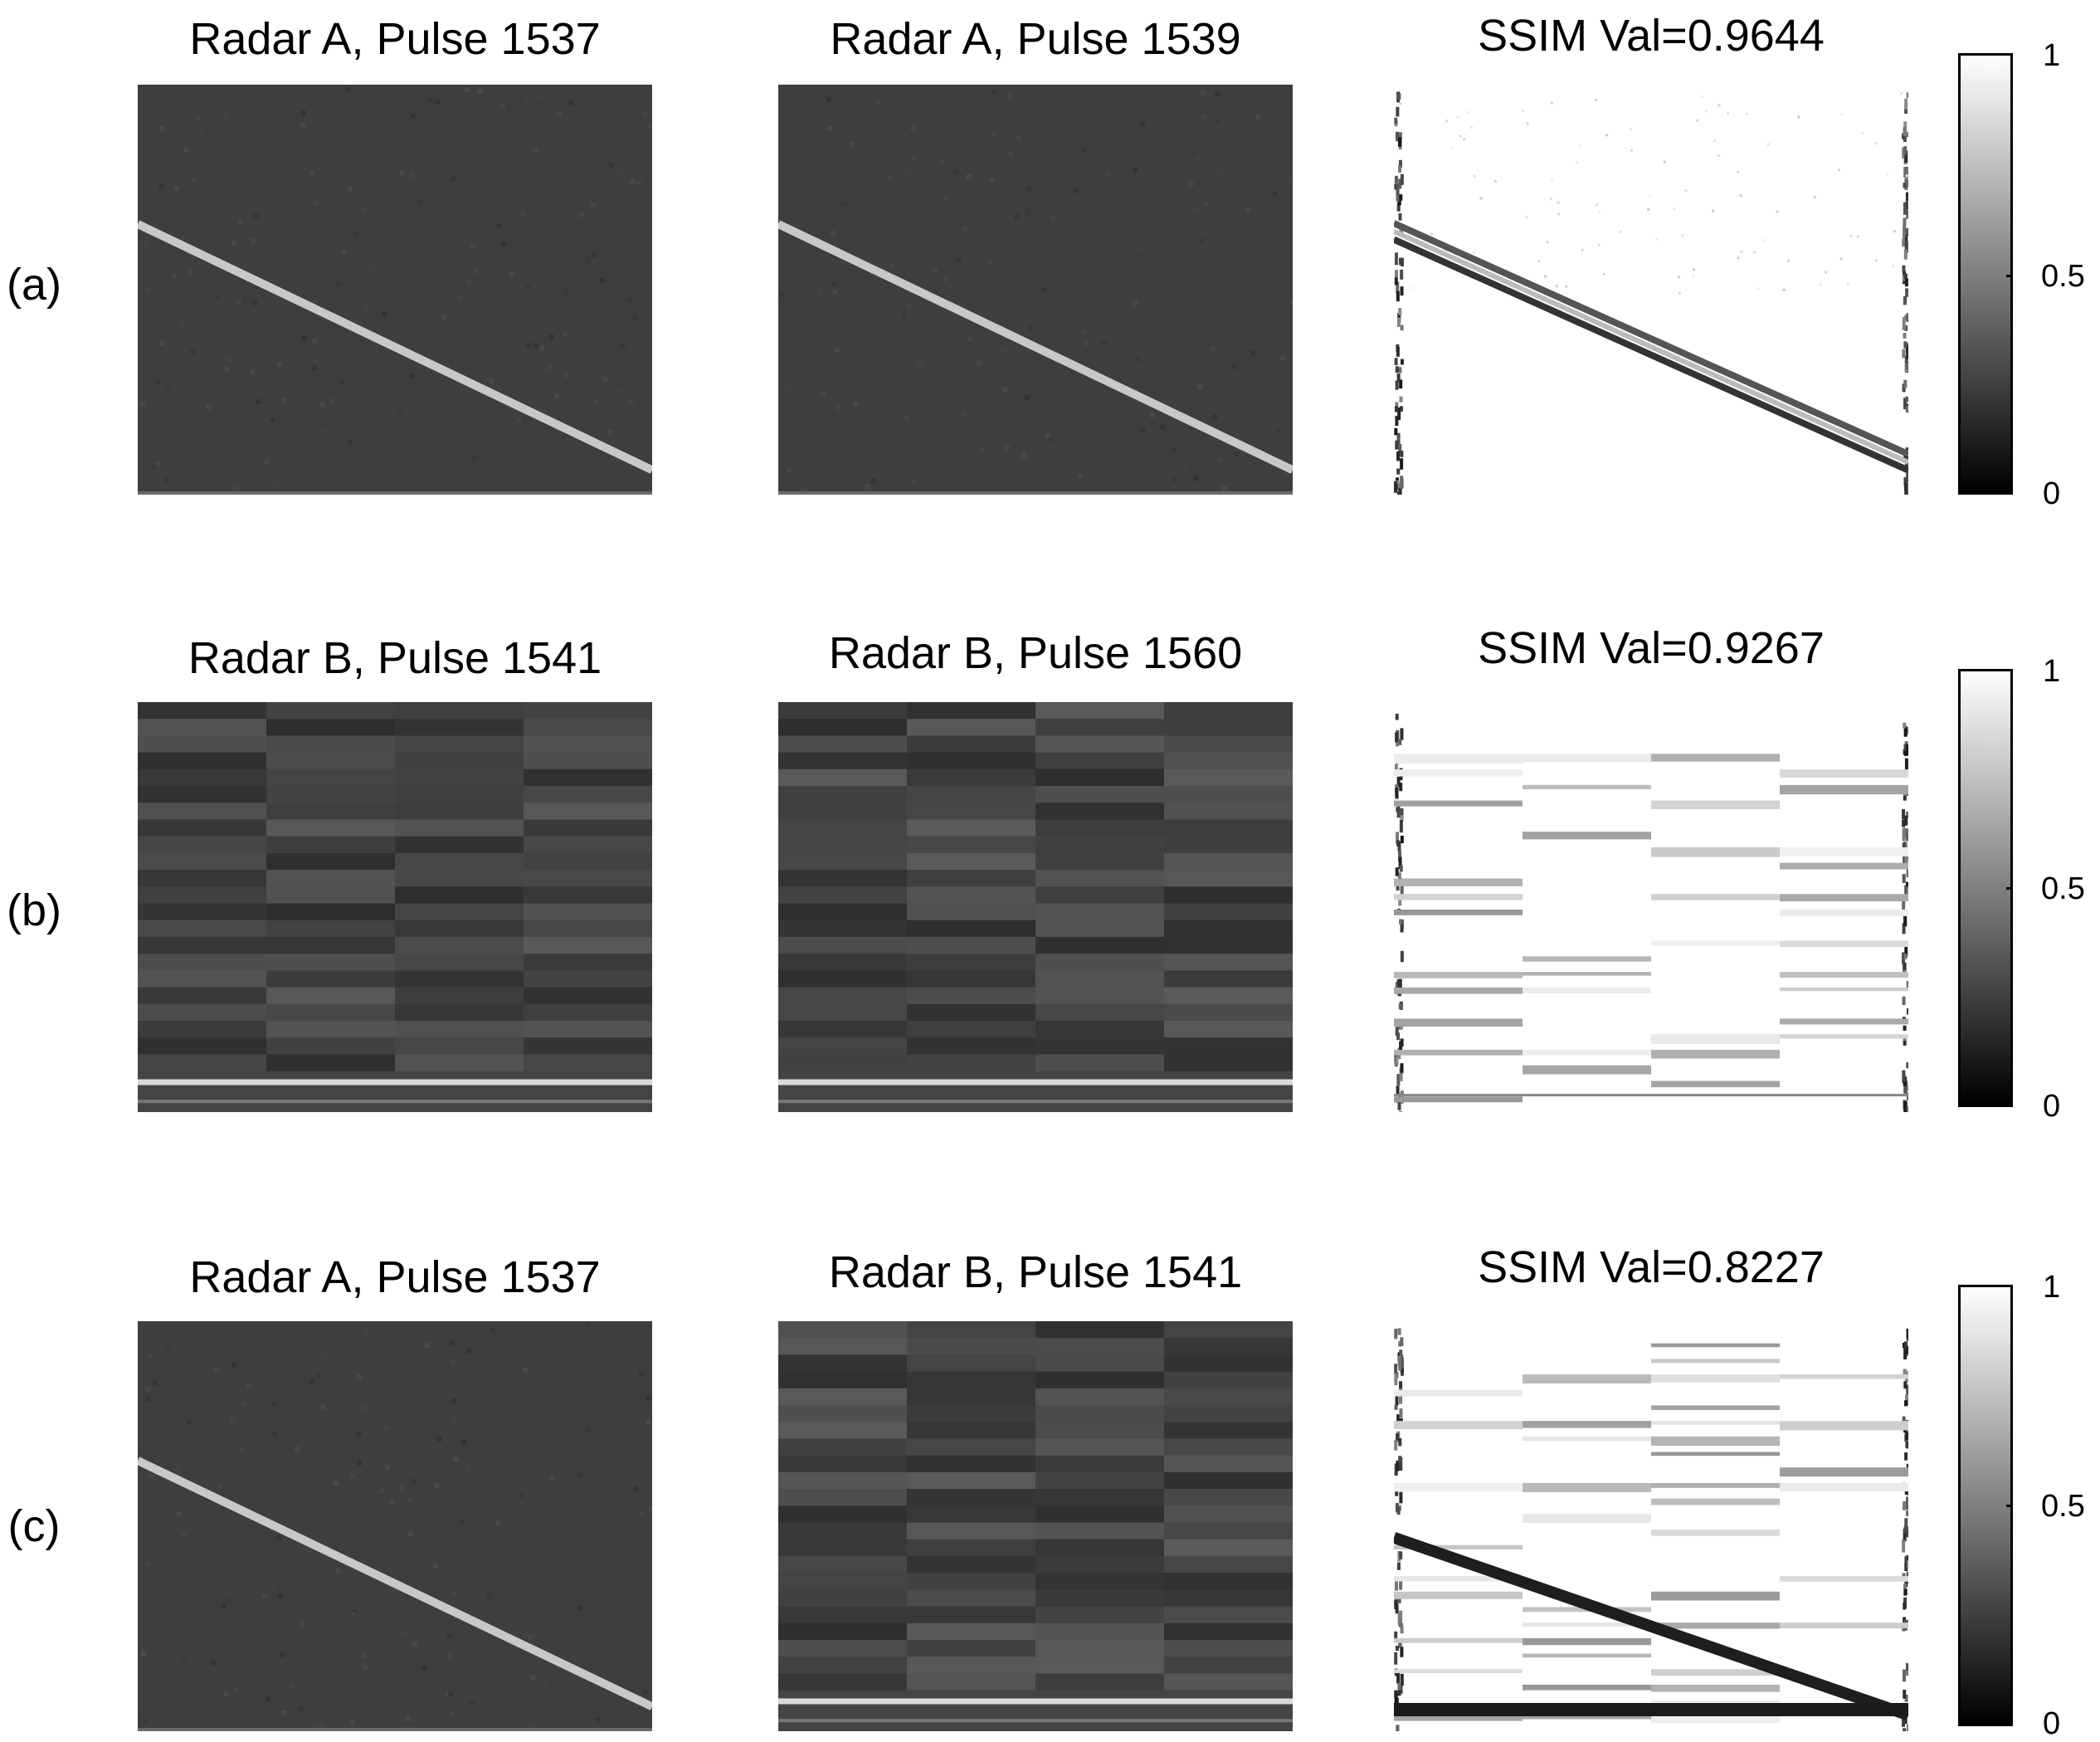  I want to click on colorbar-a-tick-0: 0, so click(2051, 494).